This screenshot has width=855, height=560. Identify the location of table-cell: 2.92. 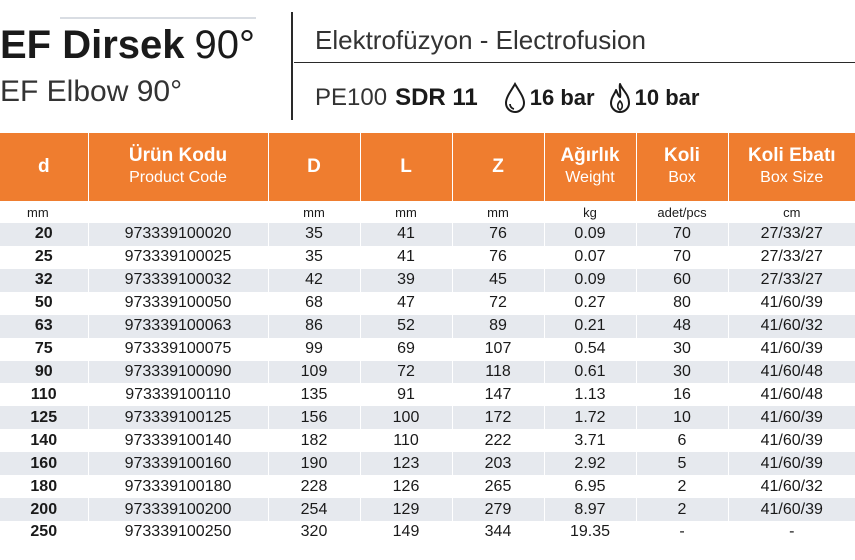
(589, 464).